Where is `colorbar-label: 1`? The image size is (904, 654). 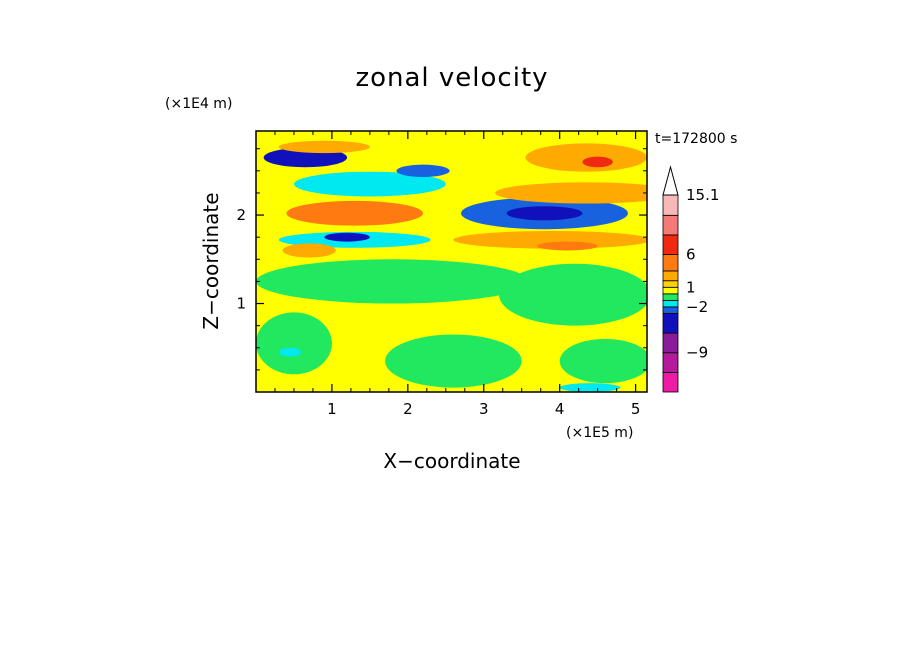
colorbar-label: 1 is located at coordinates (691, 287).